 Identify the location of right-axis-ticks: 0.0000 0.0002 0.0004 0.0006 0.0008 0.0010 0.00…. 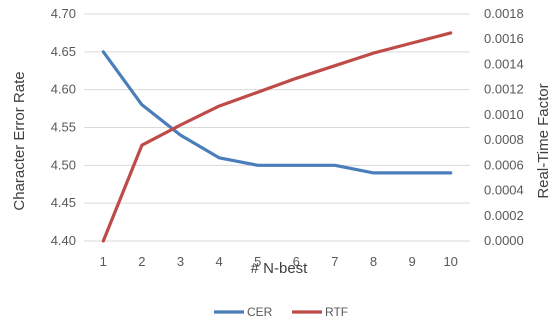
(504, 127).